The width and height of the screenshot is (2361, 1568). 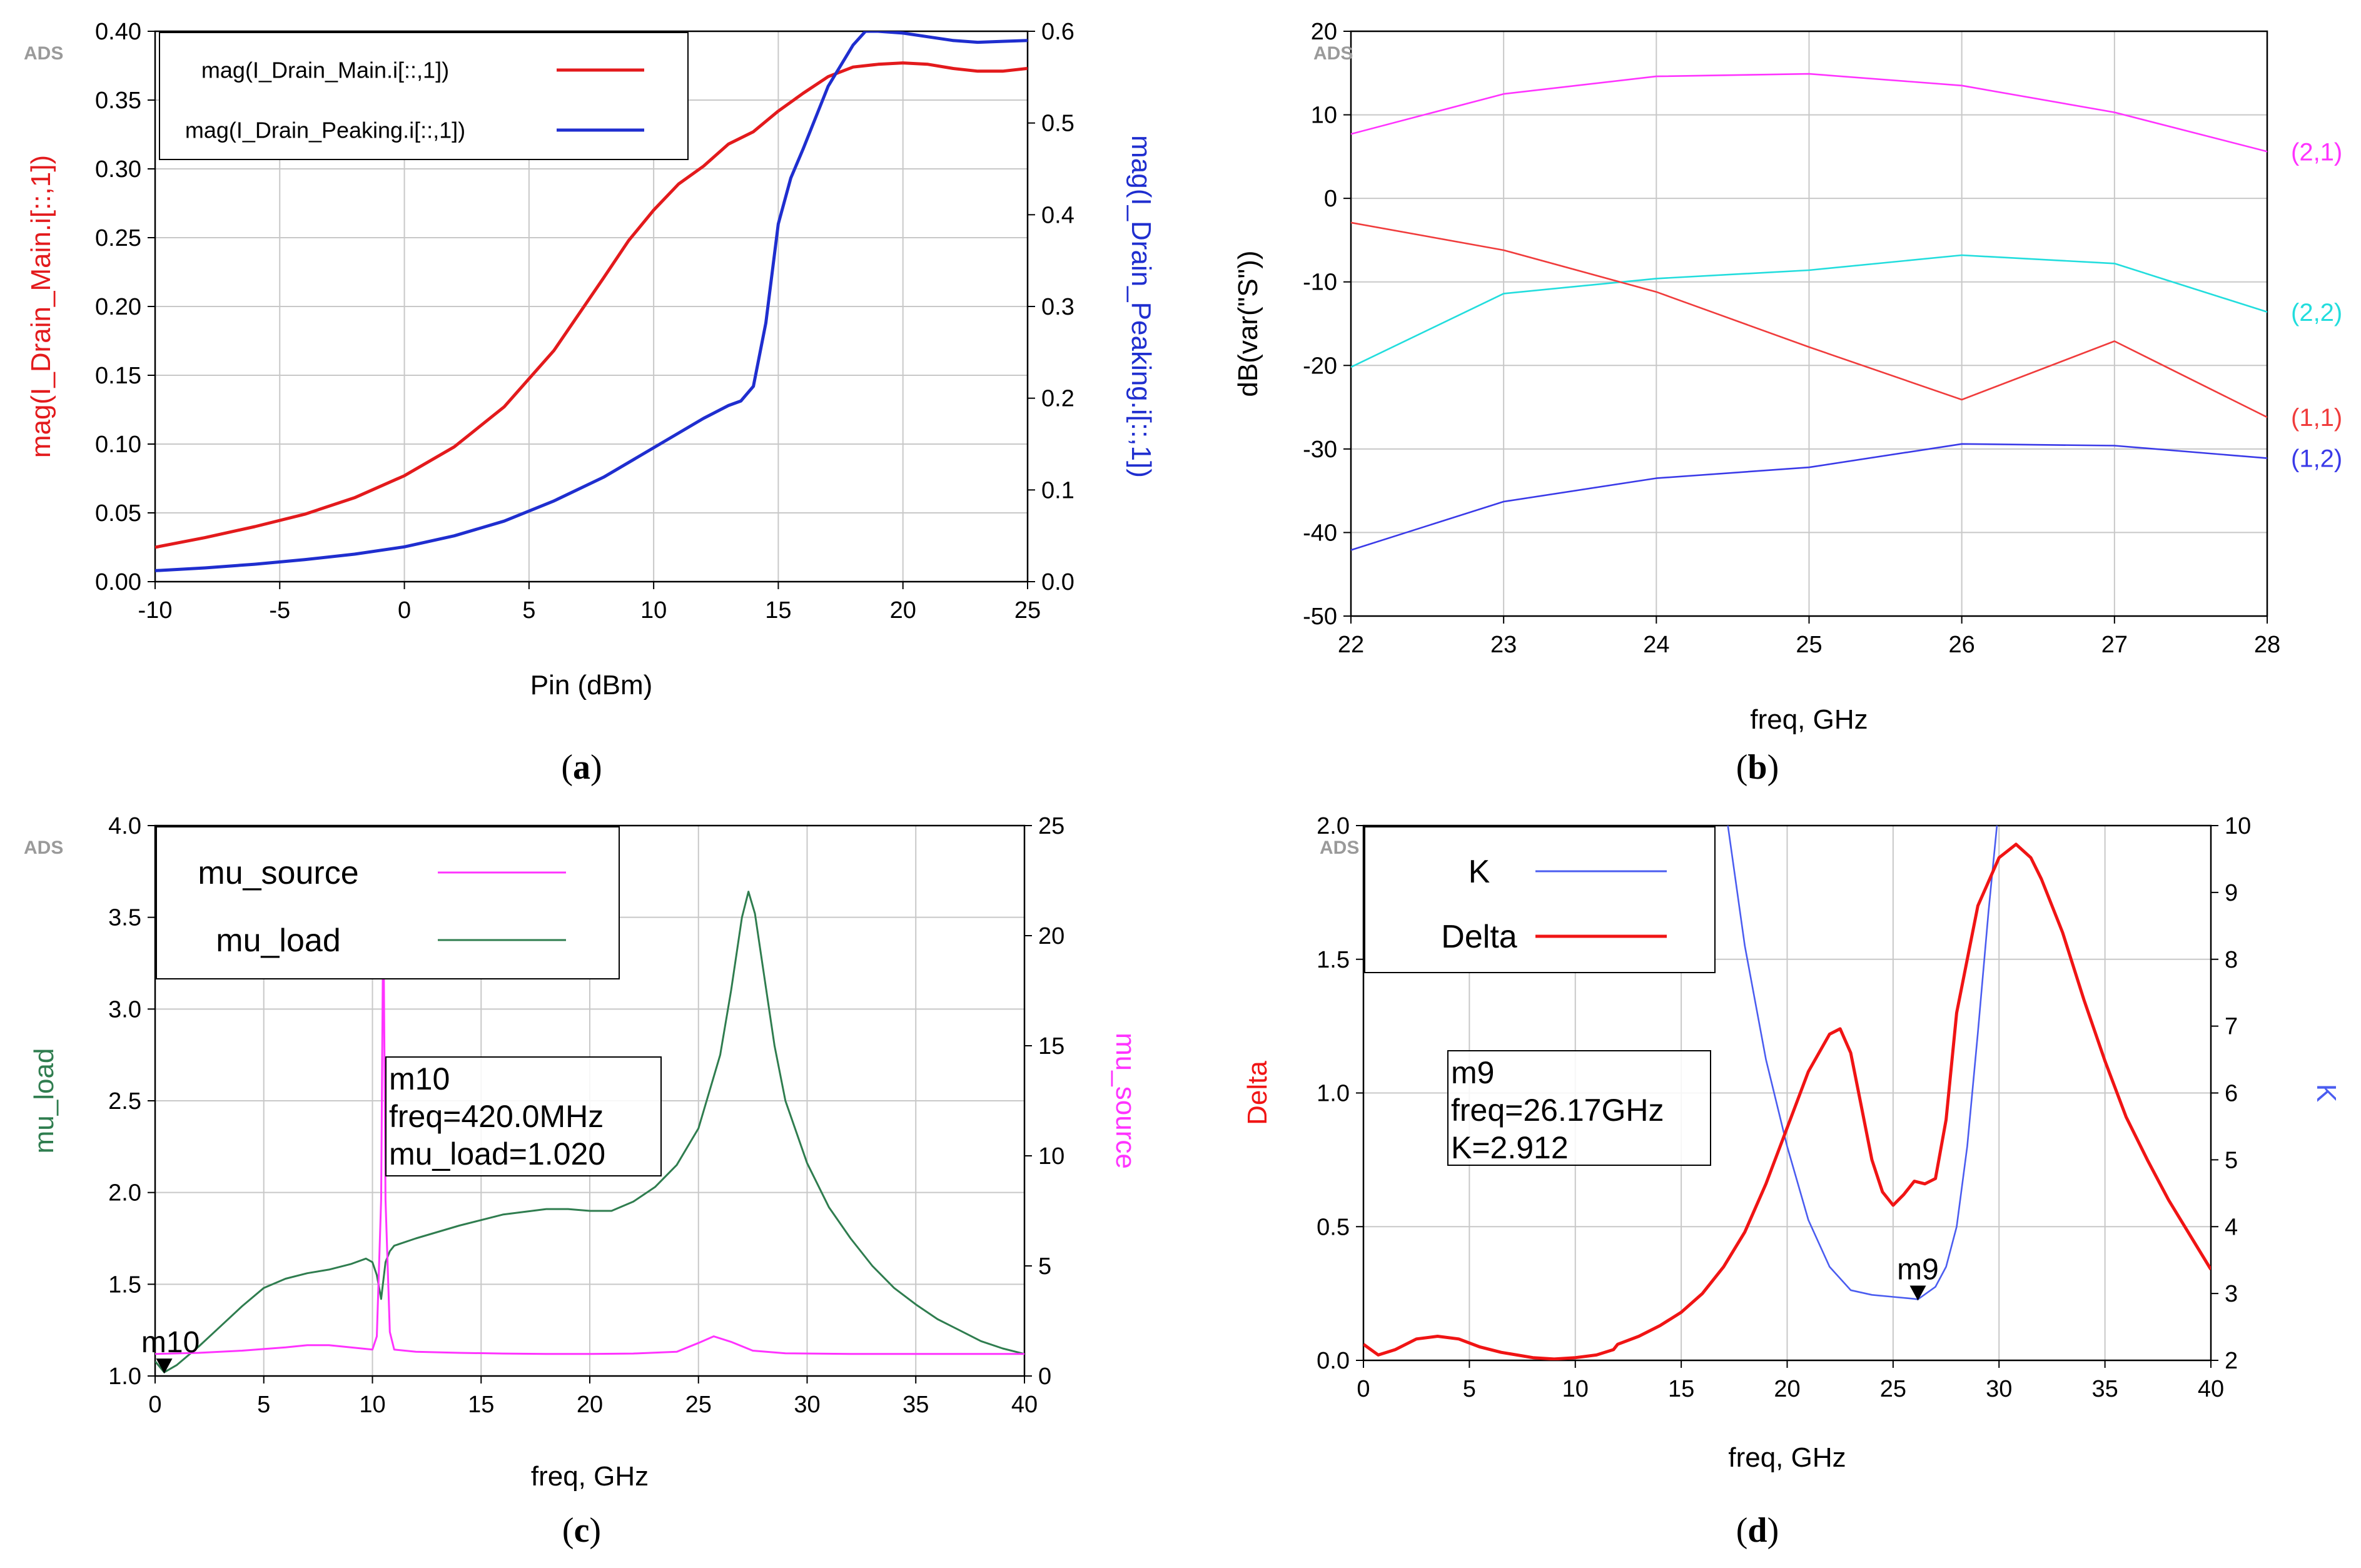 What do you see at coordinates (1248, 323) in the screenshot?
I see `y-axis-label: dB(var("S"))` at bounding box center [1248, 323].